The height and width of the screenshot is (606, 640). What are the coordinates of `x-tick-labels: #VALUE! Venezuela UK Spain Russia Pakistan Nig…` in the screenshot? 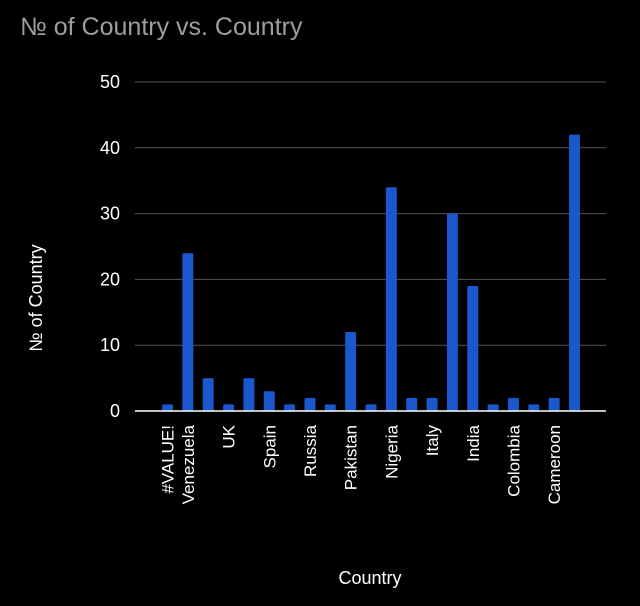 It's located at (362, 464).